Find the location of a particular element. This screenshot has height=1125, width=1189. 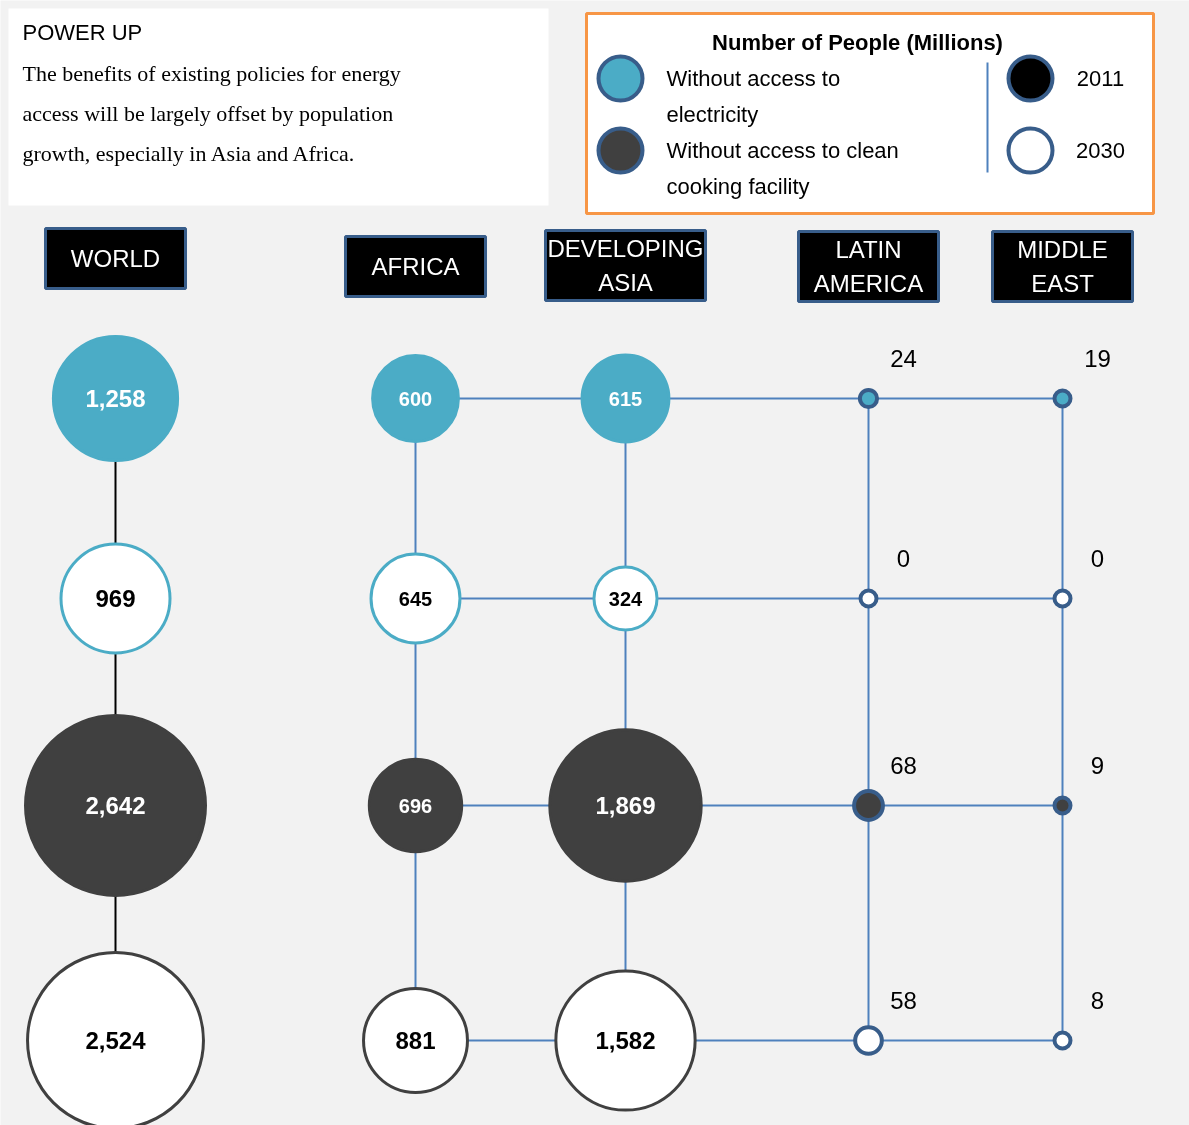

text: POWER UP is located at coordinates (82, 32).